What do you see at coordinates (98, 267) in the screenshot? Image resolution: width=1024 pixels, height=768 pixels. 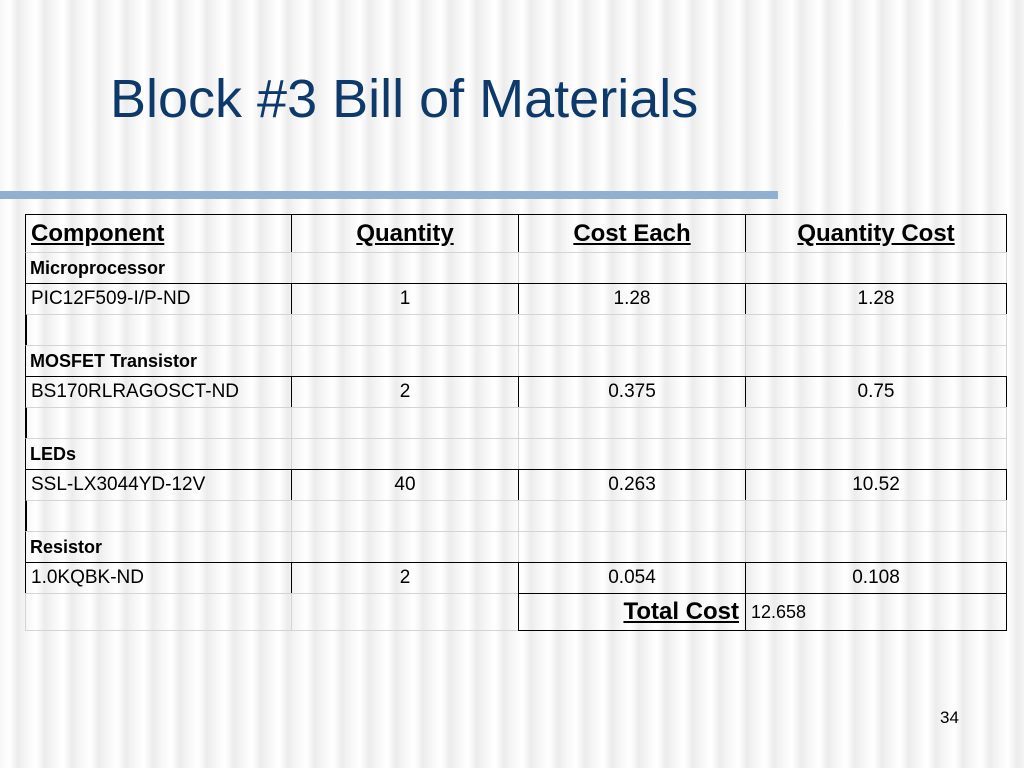 I see `section-name: Microprocessor` at bounding box center [98, 267].